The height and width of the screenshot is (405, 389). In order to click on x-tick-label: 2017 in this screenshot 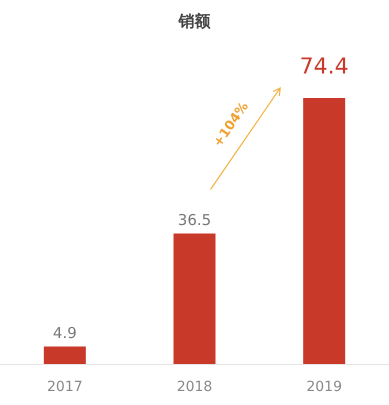, I will do `click(65, 387)`.